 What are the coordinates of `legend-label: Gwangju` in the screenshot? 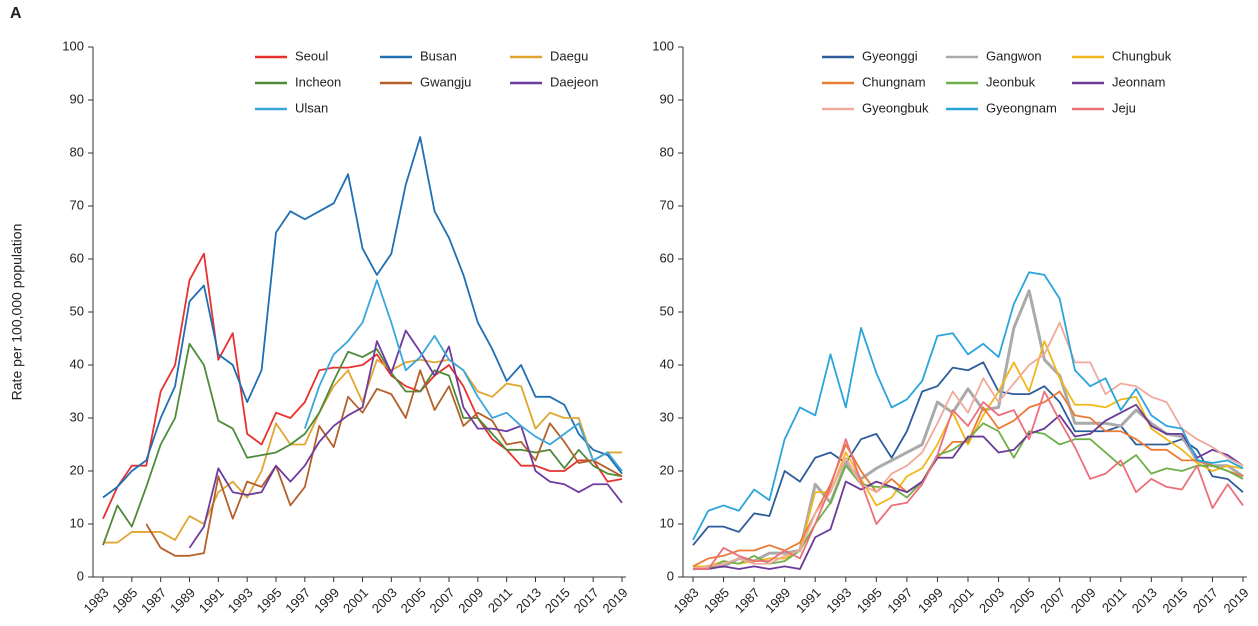 It's located at (445, 81).